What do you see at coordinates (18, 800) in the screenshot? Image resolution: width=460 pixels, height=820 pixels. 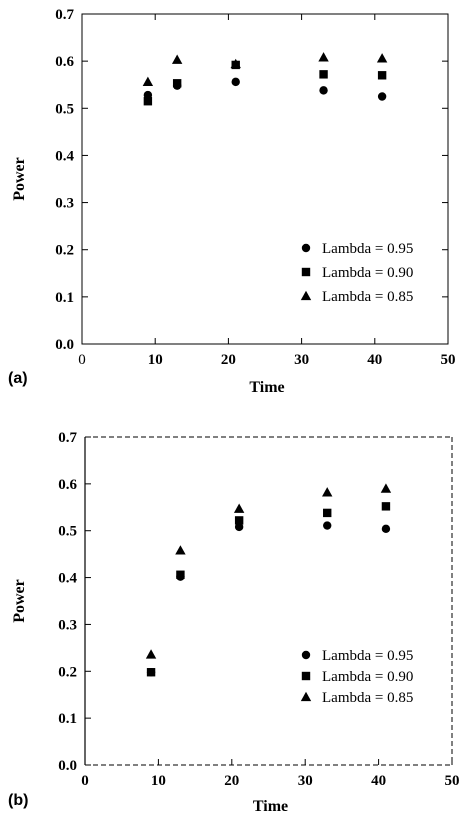 I see `panel-label: (b)` at bounding box center [18, 800].